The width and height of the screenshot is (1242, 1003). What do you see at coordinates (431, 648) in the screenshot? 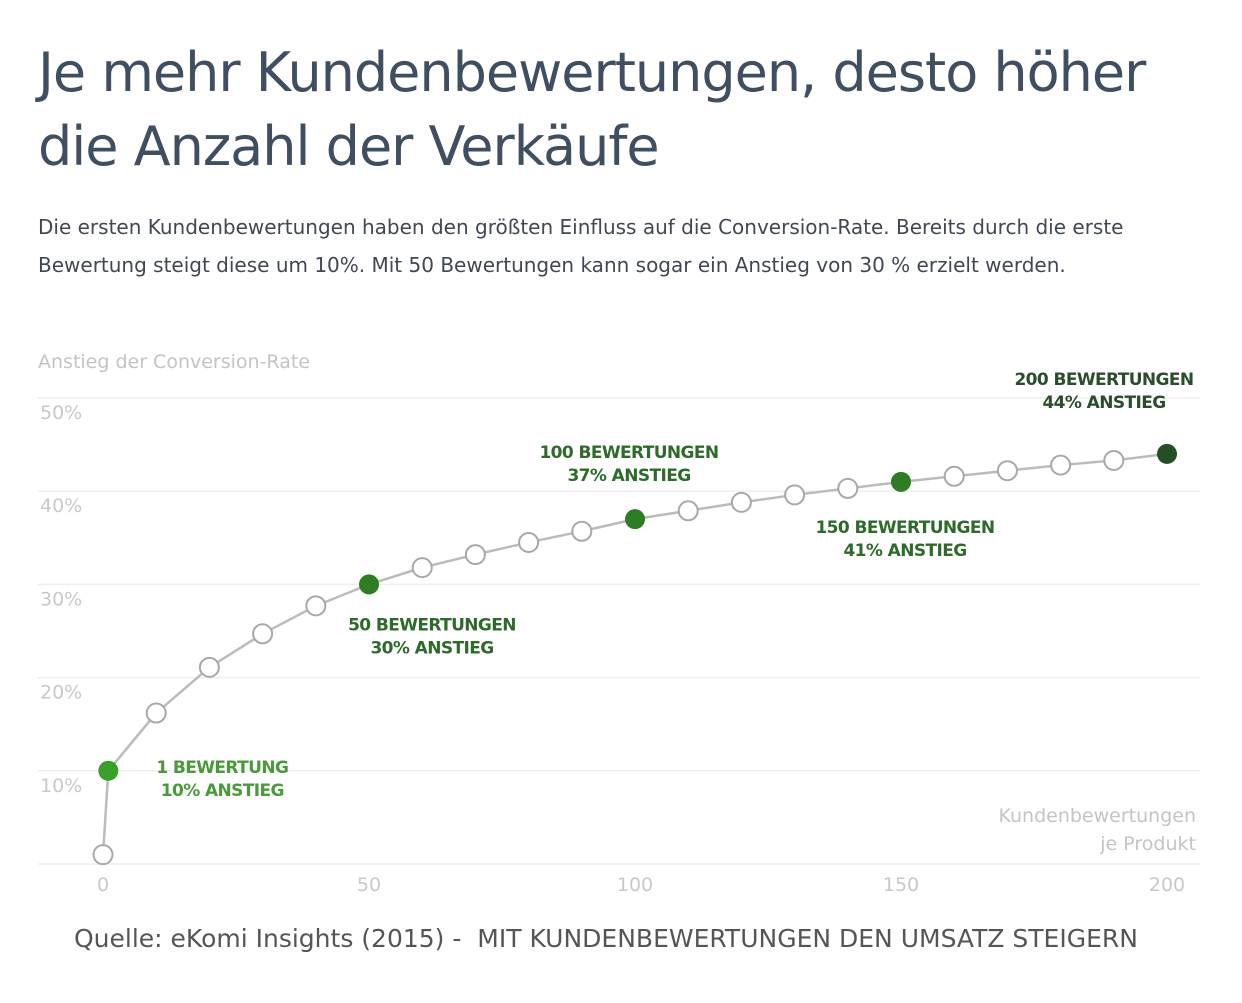
I see `annotation-value: 30% ANSTIEG` at bounding box center [431, 648].